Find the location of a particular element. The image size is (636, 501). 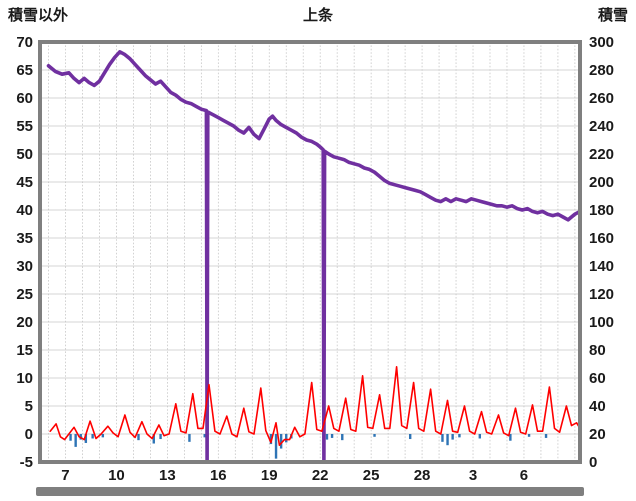

right-axis-tick-label: 300 is located at coordinates (601, 42).